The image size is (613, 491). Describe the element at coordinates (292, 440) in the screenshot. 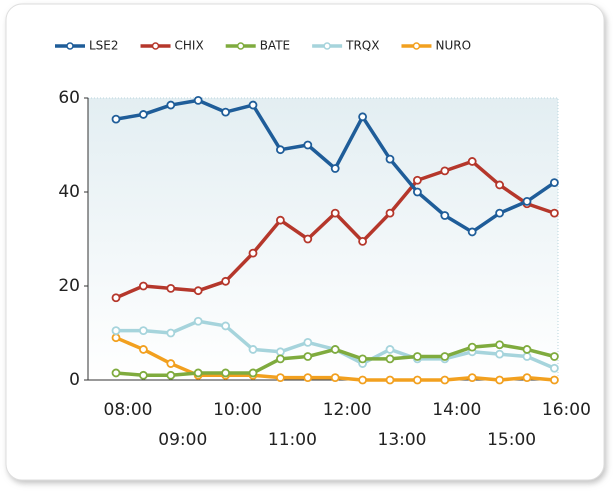

I see `x-tick-label: 11:00` at that location.